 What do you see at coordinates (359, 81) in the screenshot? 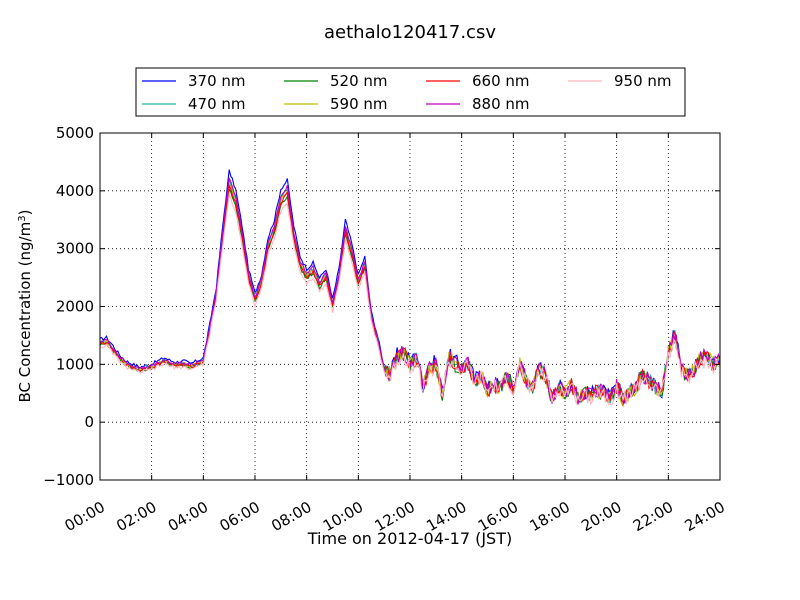
I see `legend-label: 520 nm` at bounding box center [359, 81].